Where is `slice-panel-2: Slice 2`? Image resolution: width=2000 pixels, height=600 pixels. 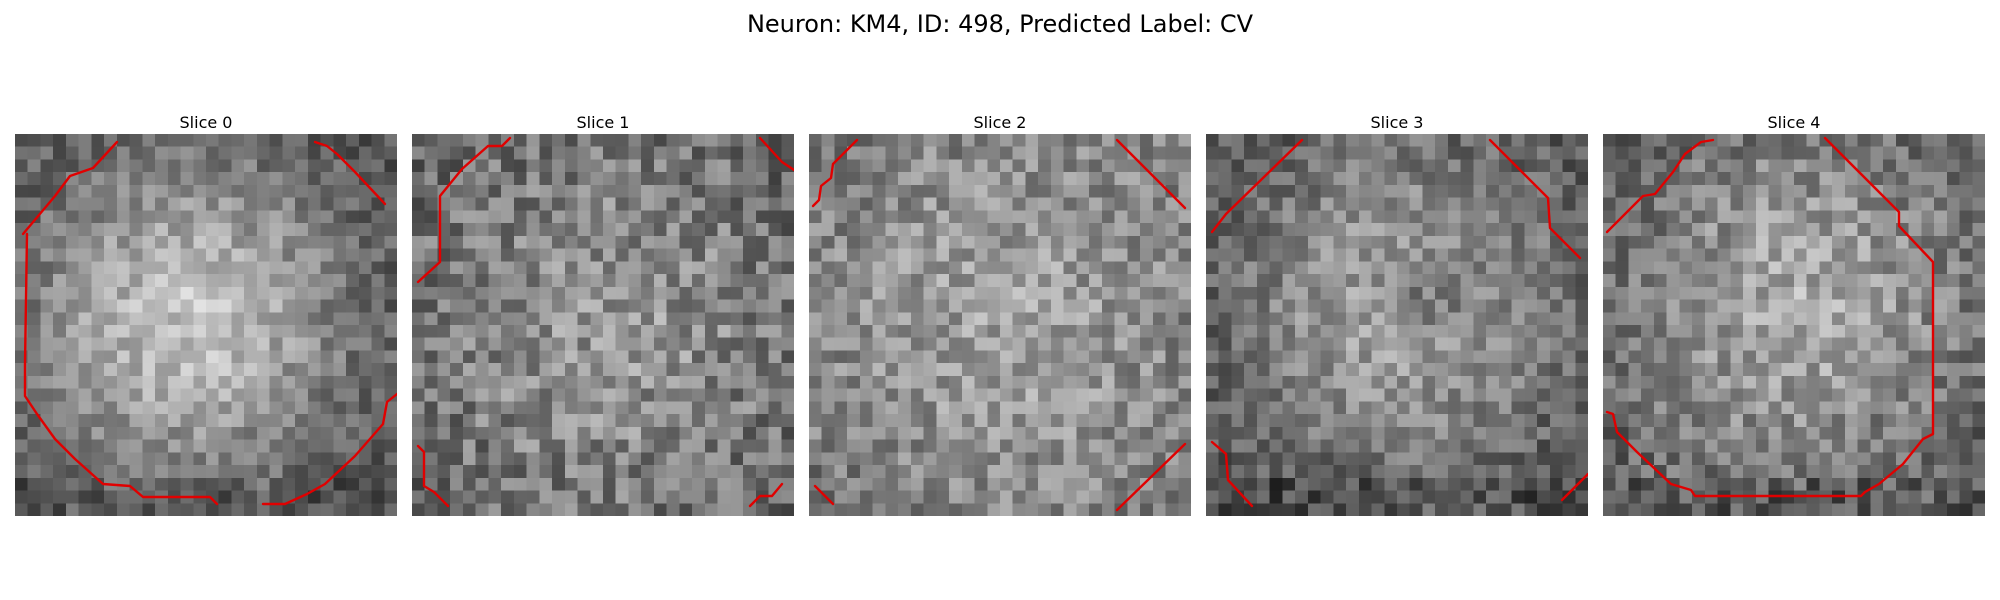
slice-panel-2: Slice 2 is located at coordinates (1000, 314).